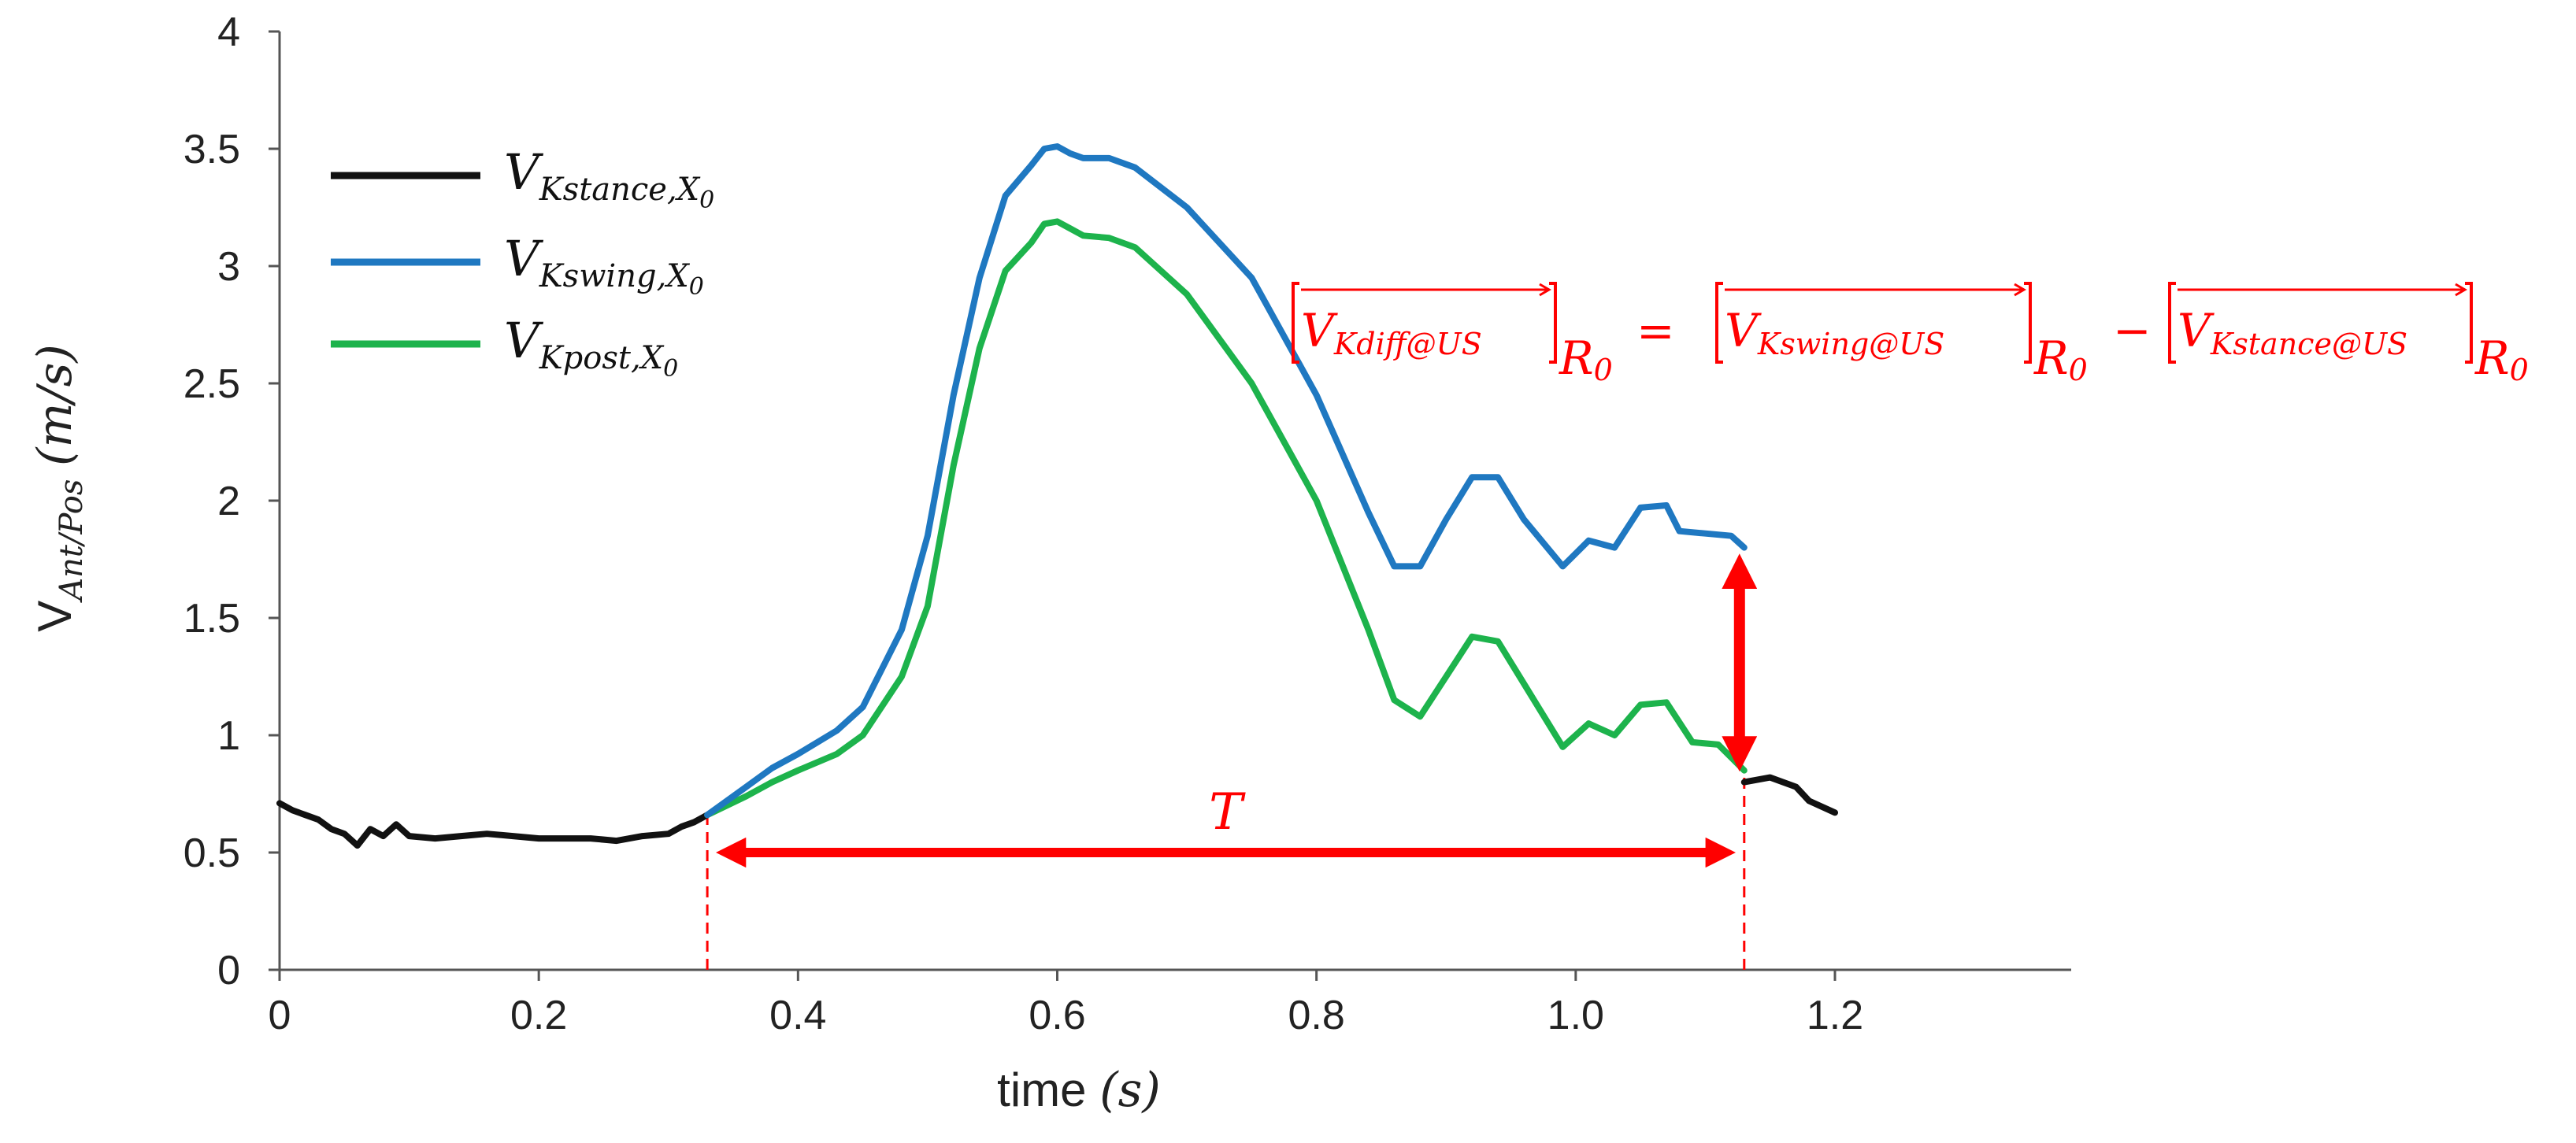  Describe the element at coordinates (55, 405) in the screenshot. I see `y-axis-title-unit: (m/s)` at that location.